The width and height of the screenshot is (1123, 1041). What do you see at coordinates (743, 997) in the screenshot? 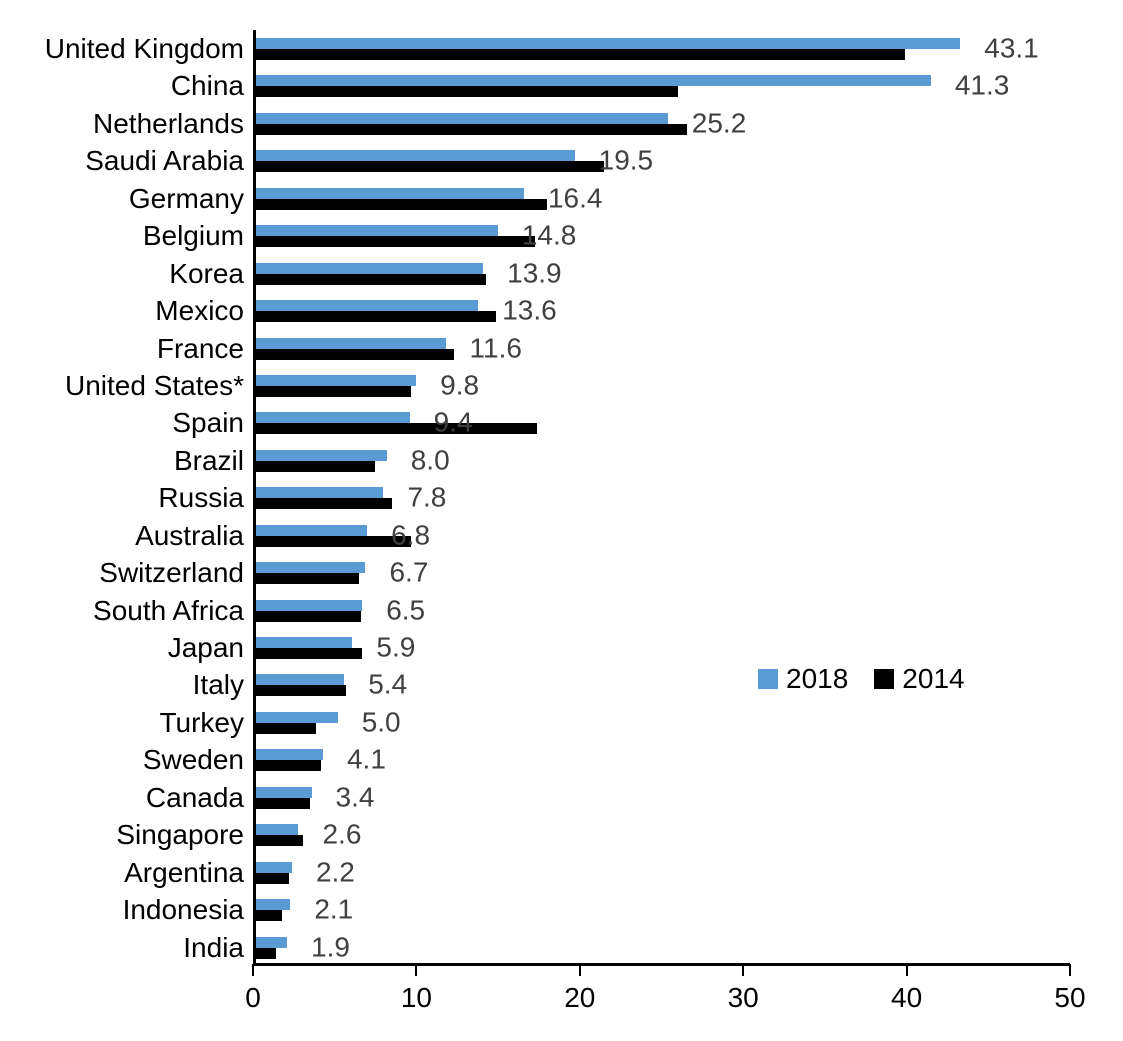
I see `x-tick-label: 30` at bounding box center [743, 997].